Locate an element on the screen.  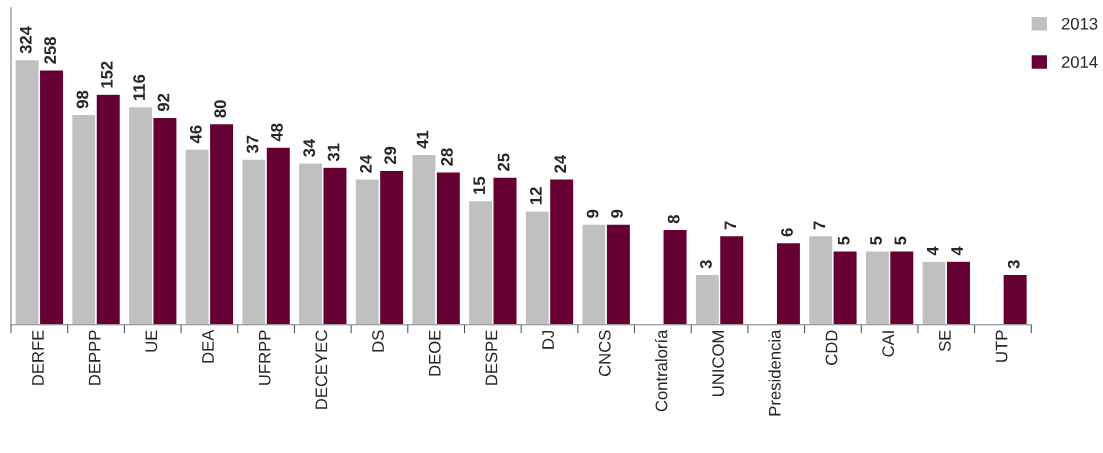
data-label: 48 is located at coordinates (276, 132).